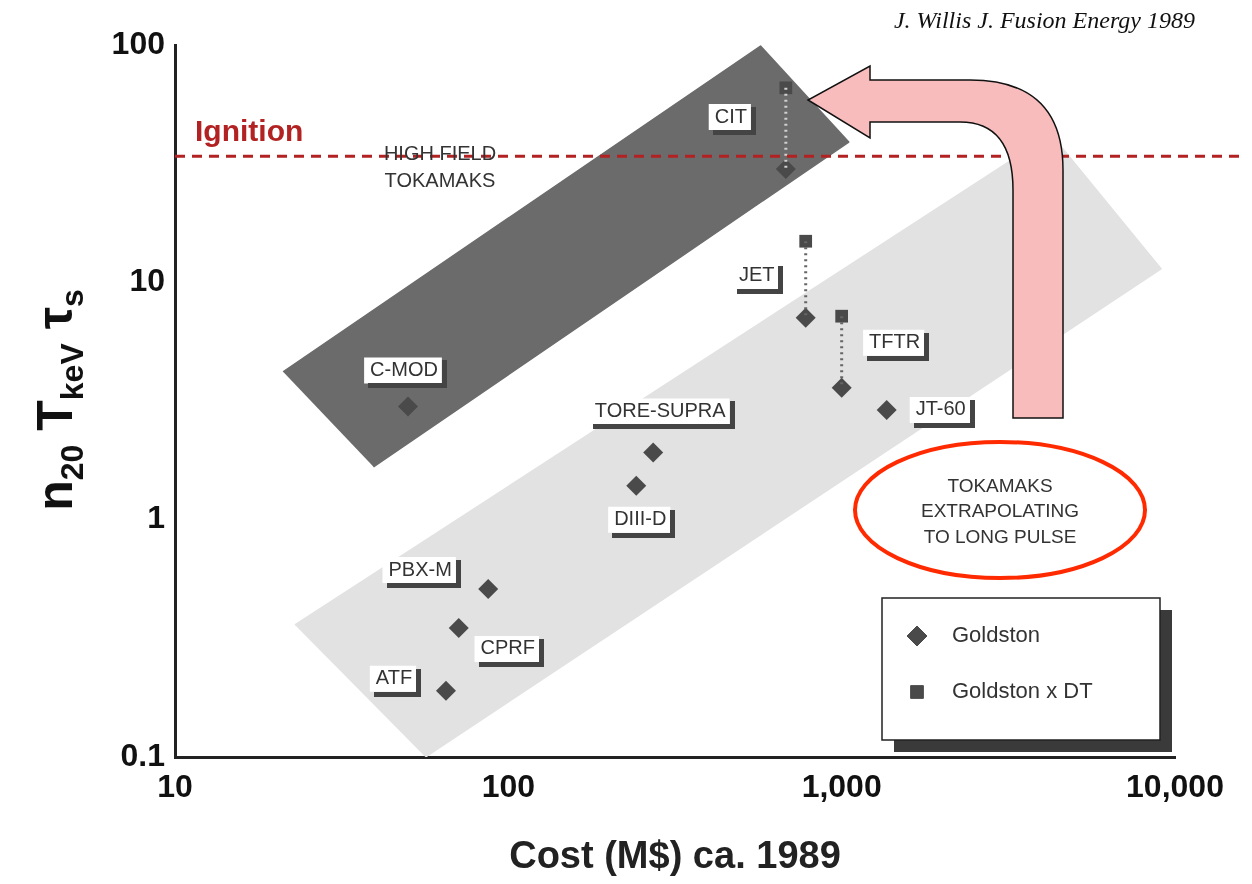  I want to click on x-tick-label: 1,000, so click(841, 786).